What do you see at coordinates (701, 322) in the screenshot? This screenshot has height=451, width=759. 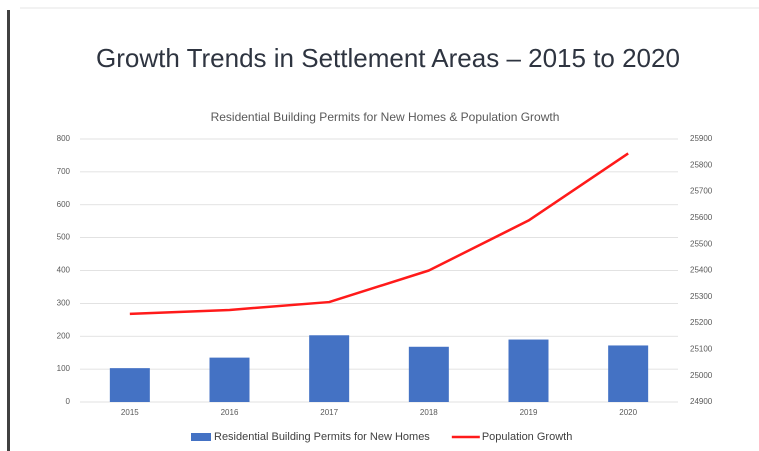 I see `y2-tick-label: 25200` at bounding box center [701, 322].